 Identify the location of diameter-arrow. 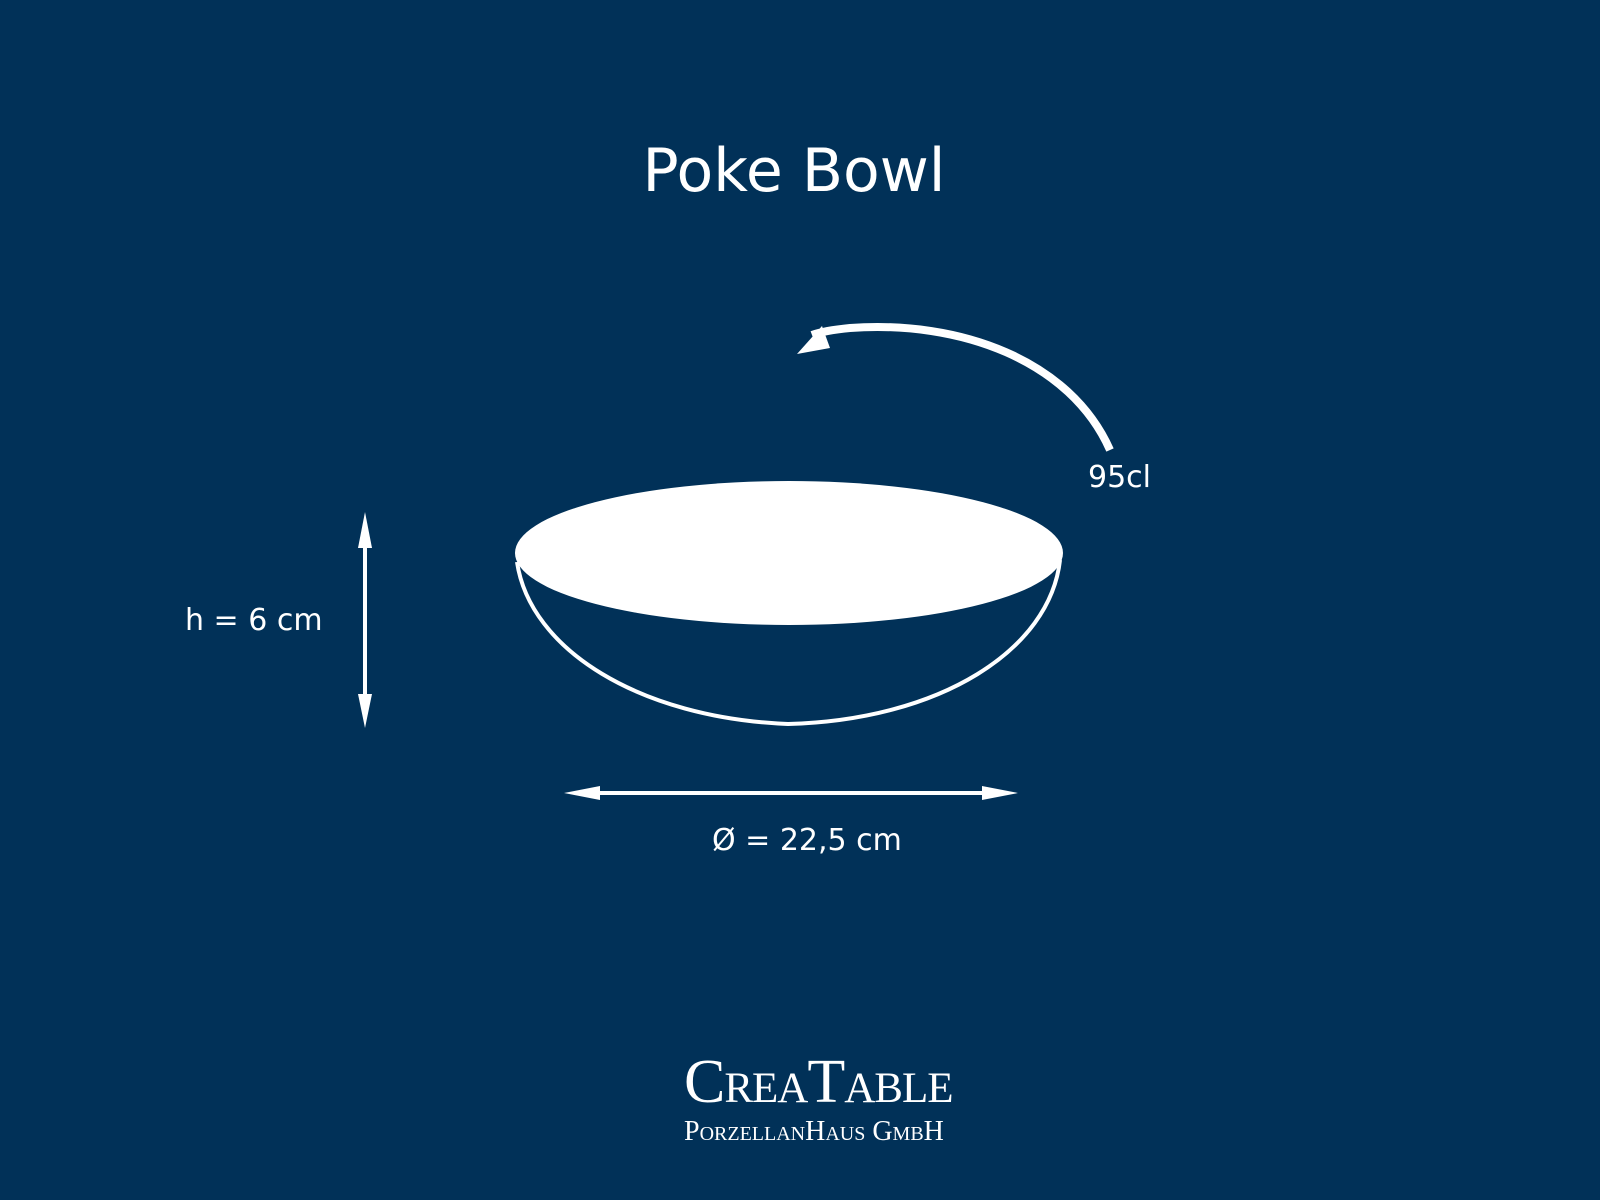
(791, 793).